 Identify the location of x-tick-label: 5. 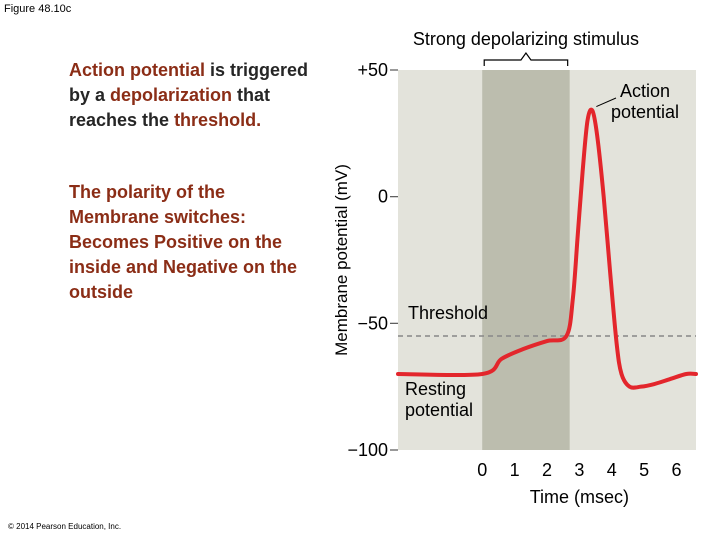
(644, 470).